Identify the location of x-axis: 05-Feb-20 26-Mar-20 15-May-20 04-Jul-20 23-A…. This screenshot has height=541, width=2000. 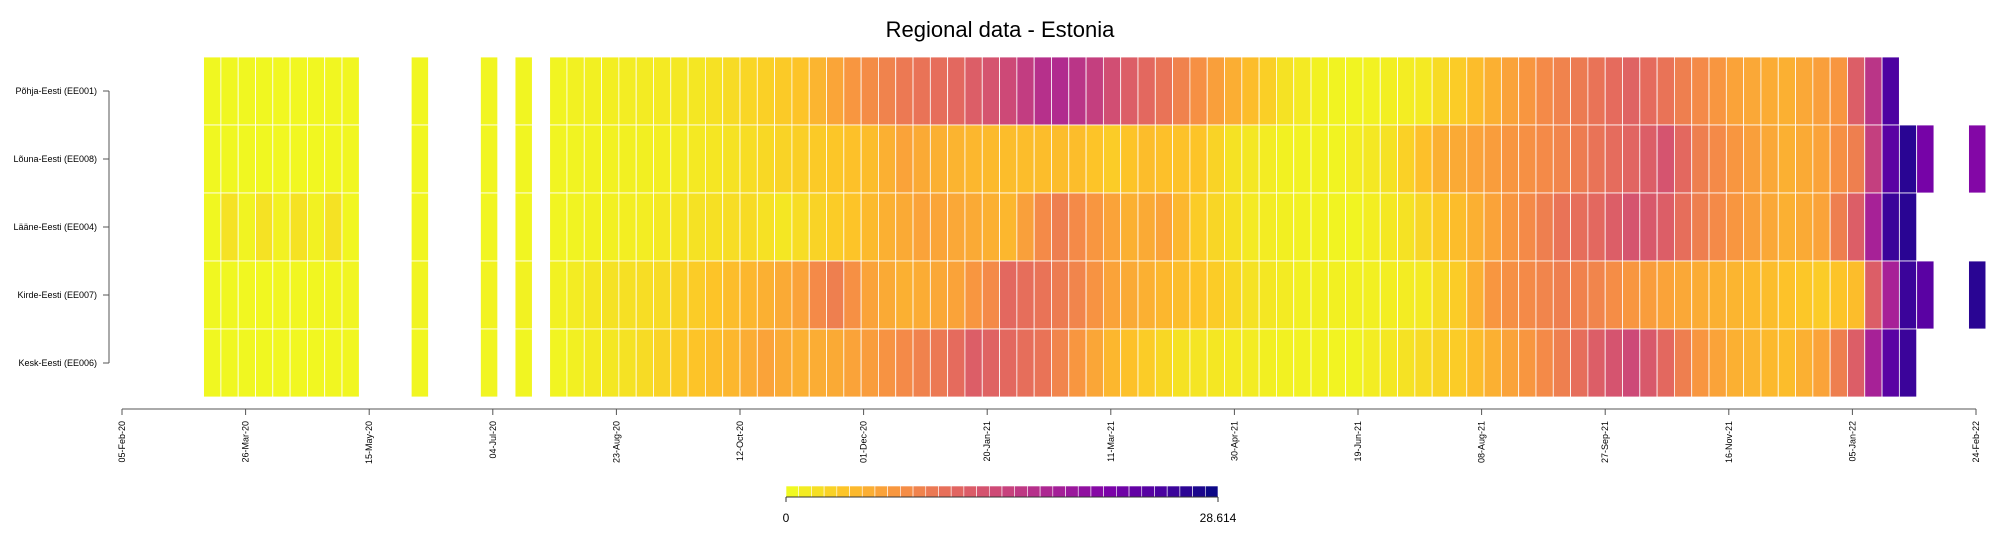
(1049, 436).